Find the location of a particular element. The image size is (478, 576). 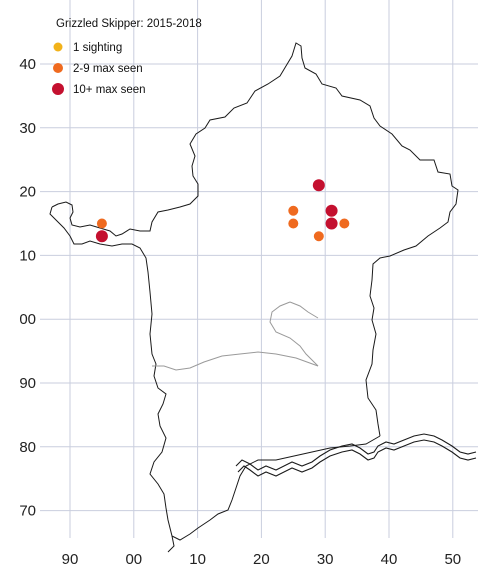

y-tick-label: 70 is located at coordinates (27, 511).